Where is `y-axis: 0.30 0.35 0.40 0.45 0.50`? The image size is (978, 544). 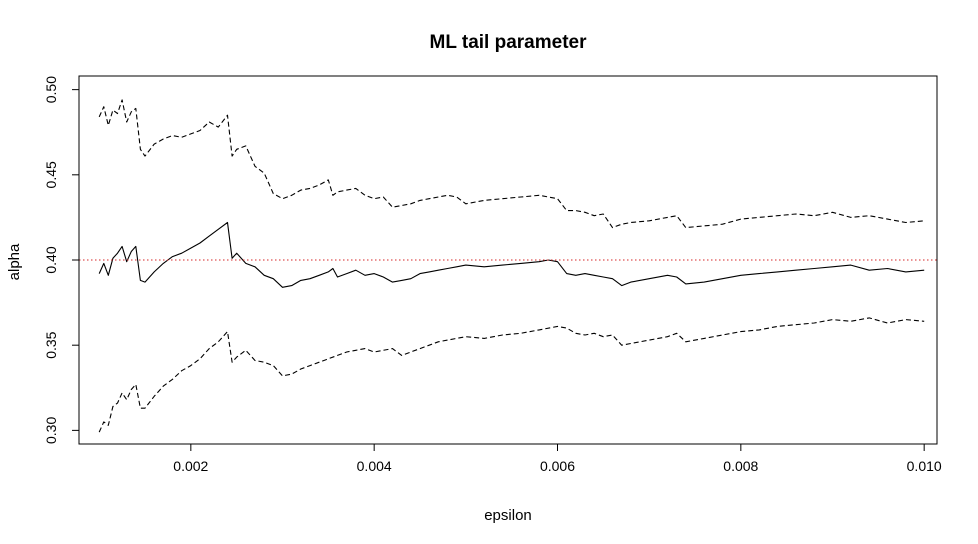 y-axis: 0.30 0.35 0.40 0.45 0.50 is located at coordinates (61, 260).